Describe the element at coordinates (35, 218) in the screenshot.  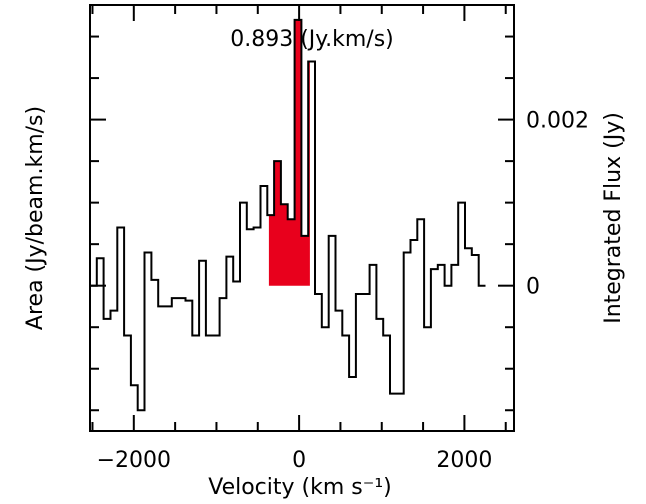
I see `y-axis-label-left: Area (Jy/beam.km/s)` at that location.